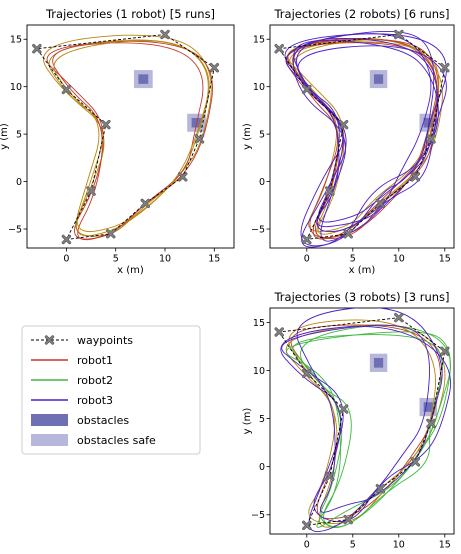  I want to click on legend-item-robot1: robot1, so click(72, 360).